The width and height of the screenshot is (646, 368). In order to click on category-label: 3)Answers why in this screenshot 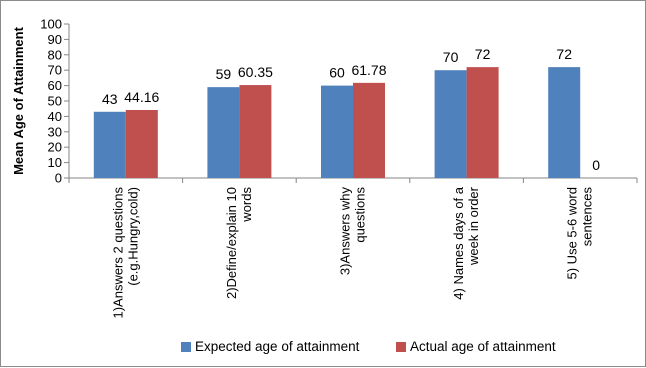, I will do `click(345, 231)`.